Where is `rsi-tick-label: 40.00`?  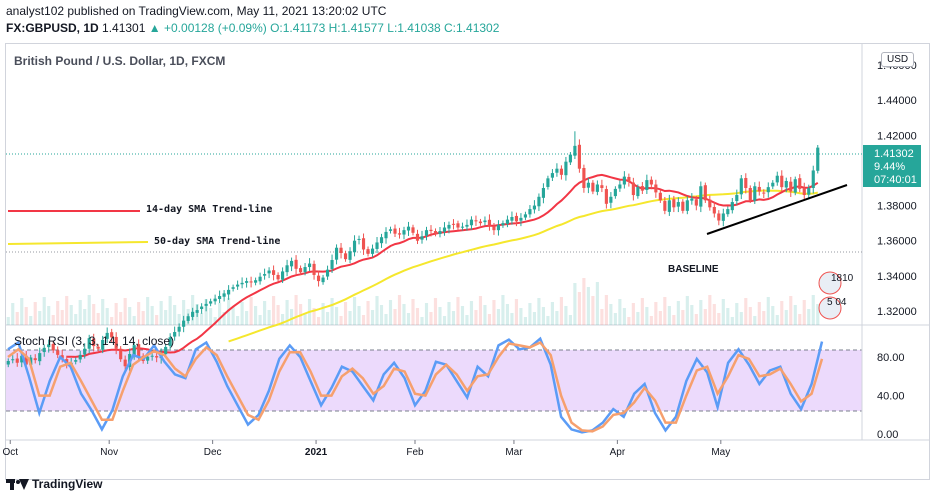
rsi-tick-label: 40.00 is located at coordinates (891, 397).